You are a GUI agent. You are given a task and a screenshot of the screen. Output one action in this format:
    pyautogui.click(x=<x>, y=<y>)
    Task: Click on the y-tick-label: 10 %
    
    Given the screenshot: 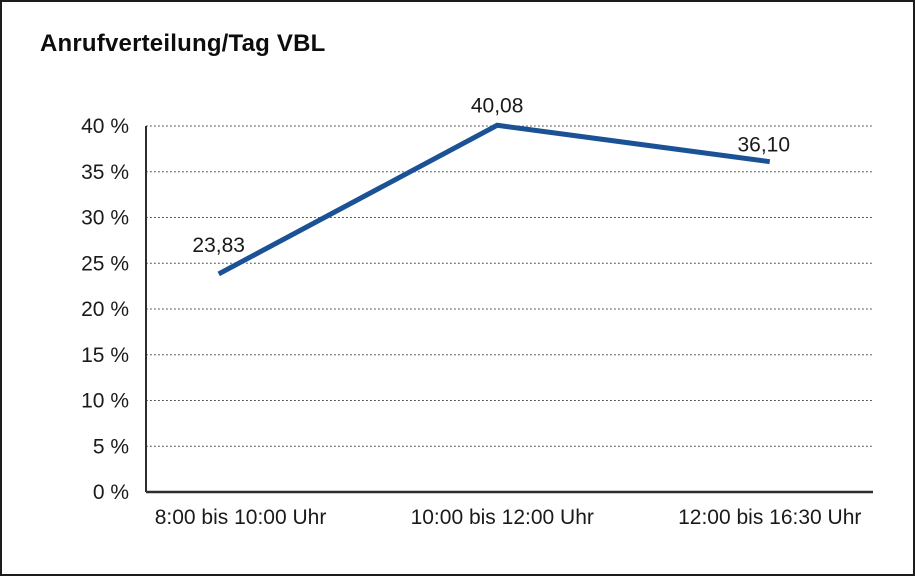 What is the action you would take?
    pyautogui.click(x=105, y=401)
    